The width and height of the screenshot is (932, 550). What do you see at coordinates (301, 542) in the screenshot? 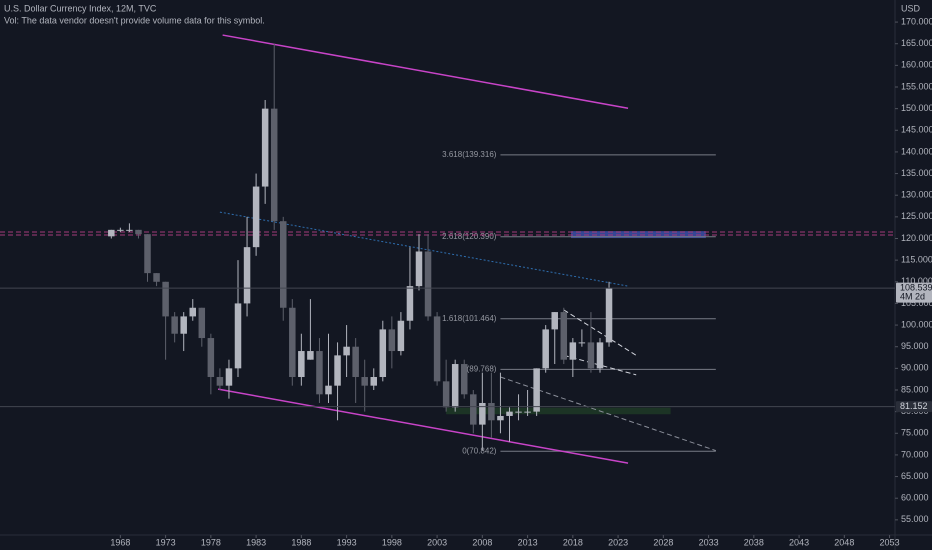
I see `x-tick-label: 1988` at bounding box center [301, 542].